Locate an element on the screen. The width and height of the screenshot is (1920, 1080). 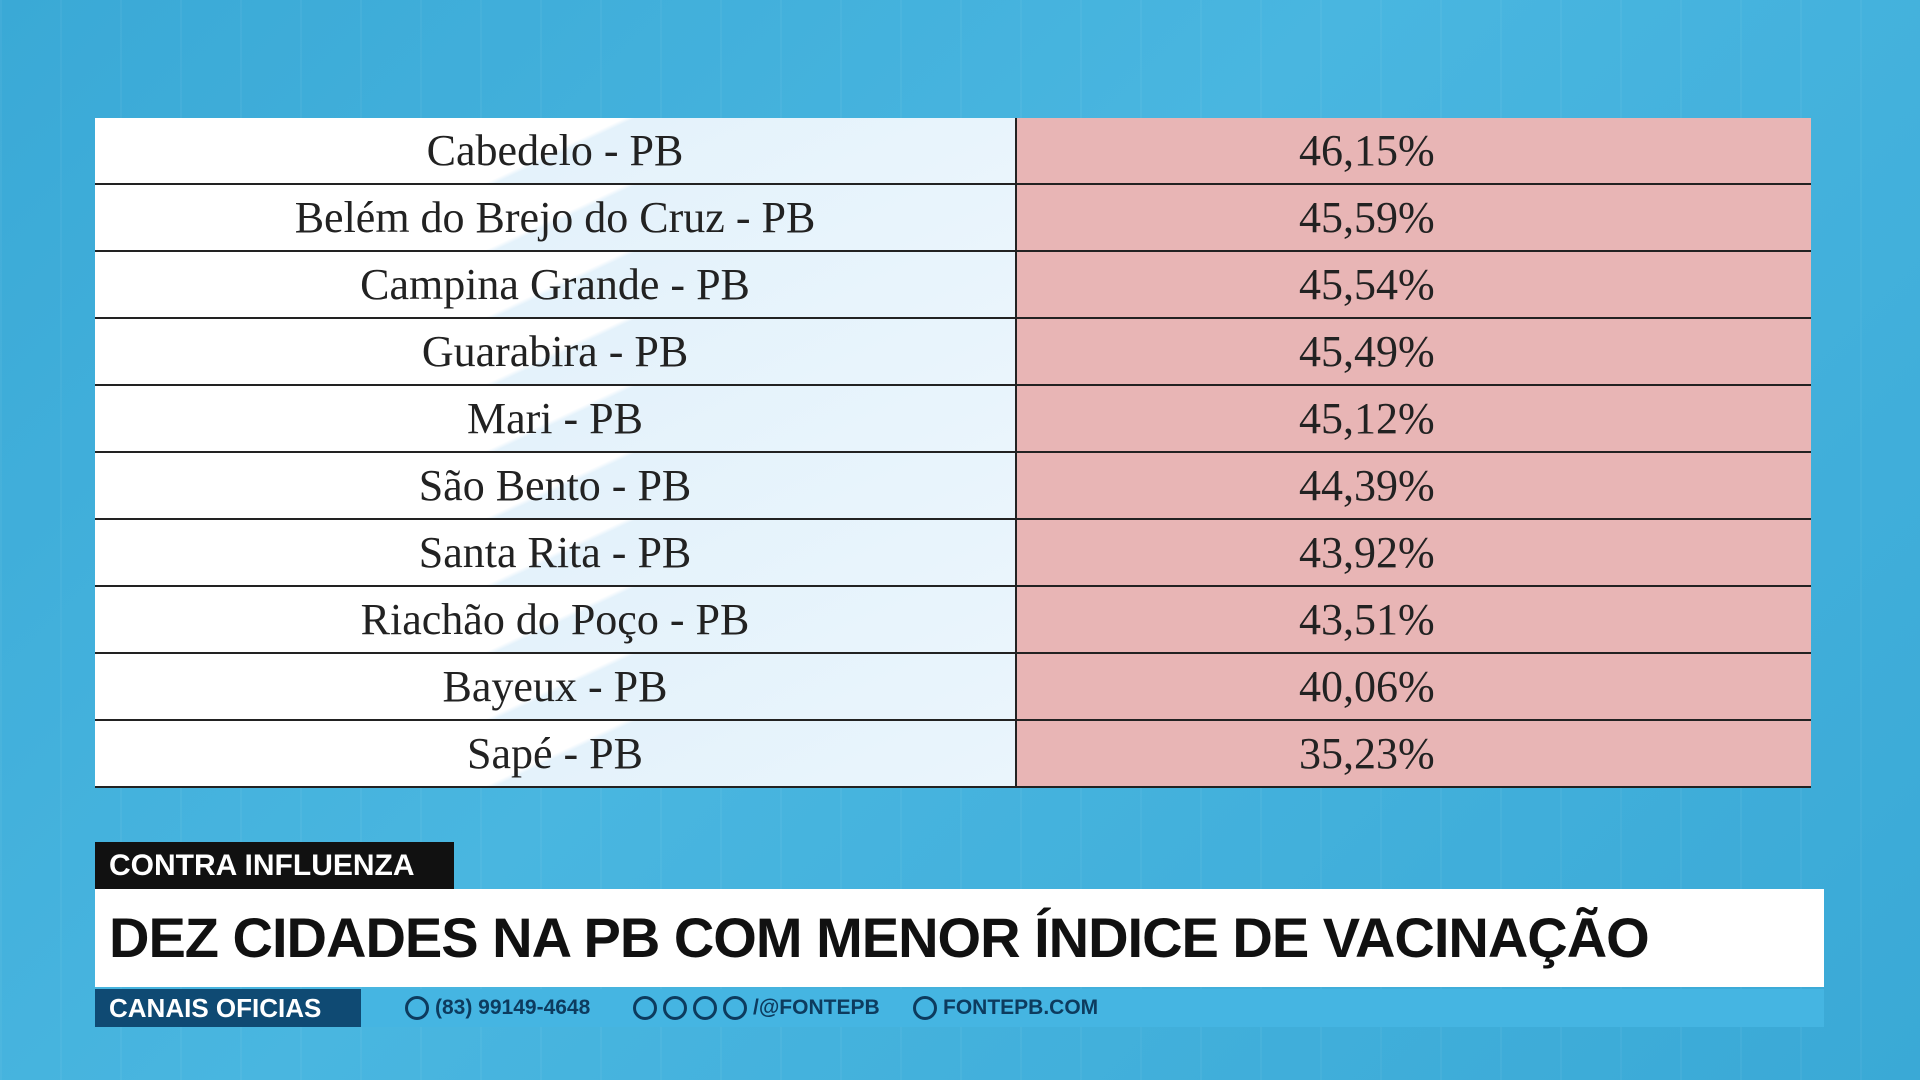
table-row: Mari - PB 45,12% is located at coordinates (953, 418).